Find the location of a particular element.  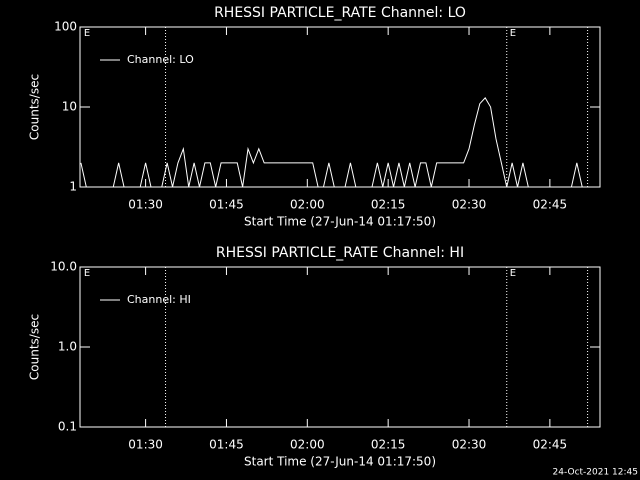

footer-date: 24-Oct-2021 12:45 is located at coordinates (595, 473).